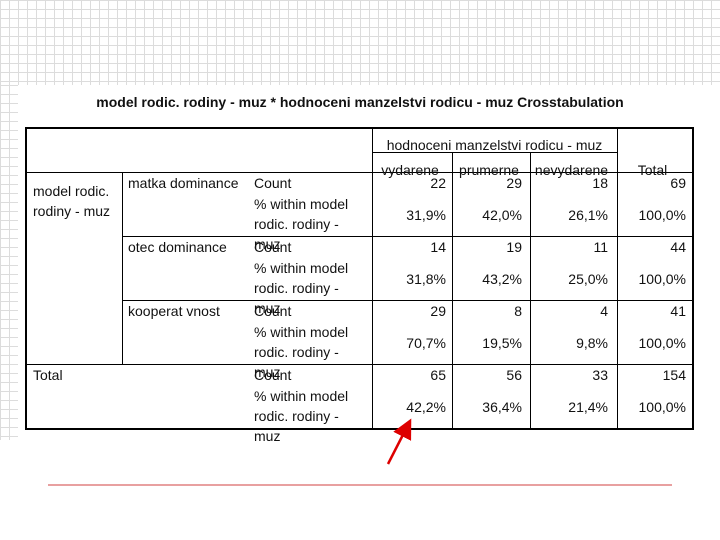 This screenshot has width=720, height=540. I want to click on cell-value: 36,4%, so click(502, 407).